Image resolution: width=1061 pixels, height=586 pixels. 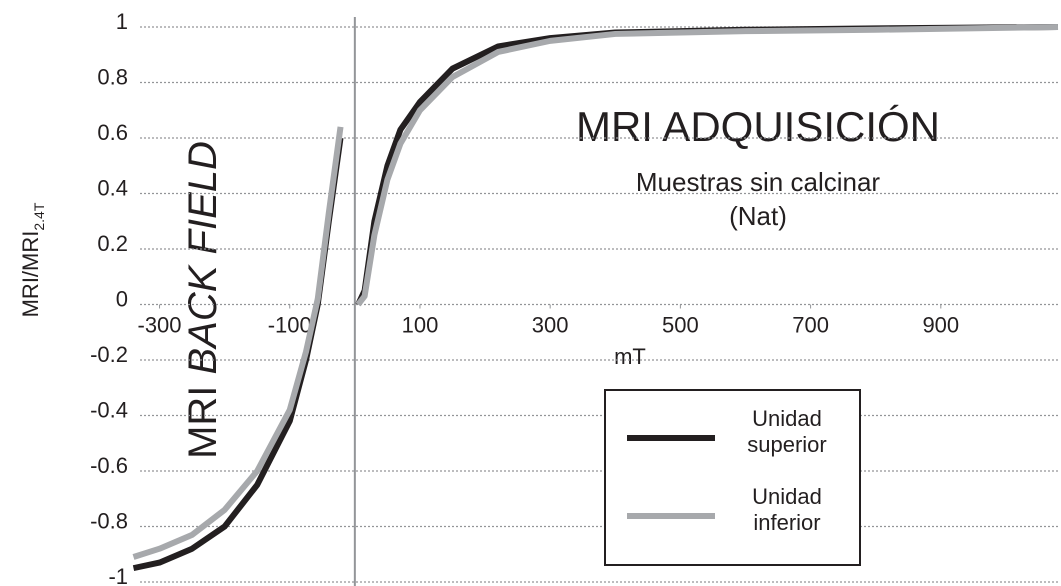 I want to click on y-tick-label: 0, so click(x=122, y=298).